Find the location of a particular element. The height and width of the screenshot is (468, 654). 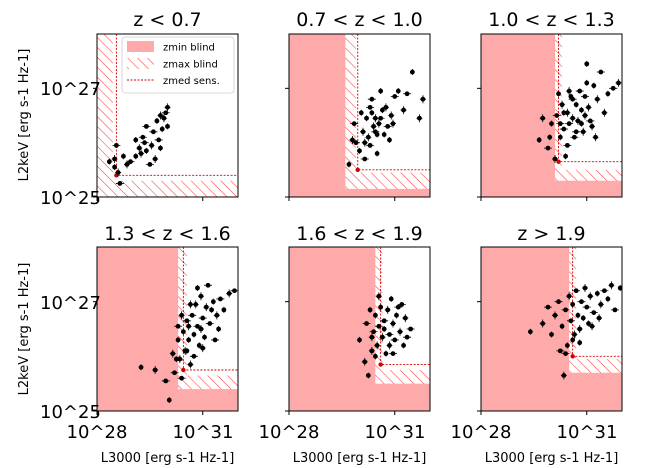

panel-1: z < 0.7 zmin blind zmax blind zmed sens. is located at coordinates (167, 103).